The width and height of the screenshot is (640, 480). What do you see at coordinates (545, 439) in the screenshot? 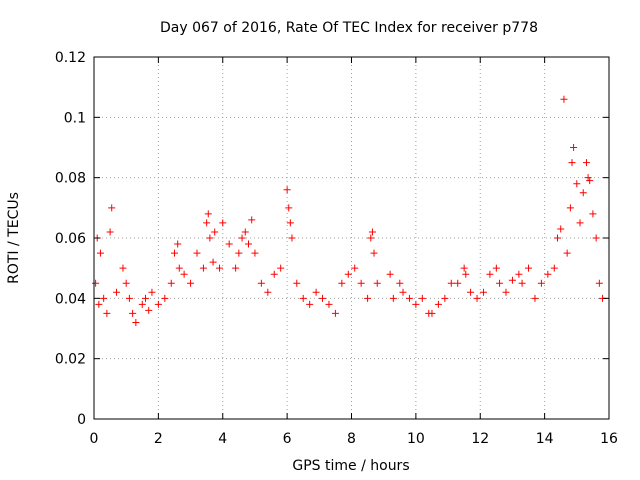
I see `x-tick-label: 14` at bounding box center [545, 439].